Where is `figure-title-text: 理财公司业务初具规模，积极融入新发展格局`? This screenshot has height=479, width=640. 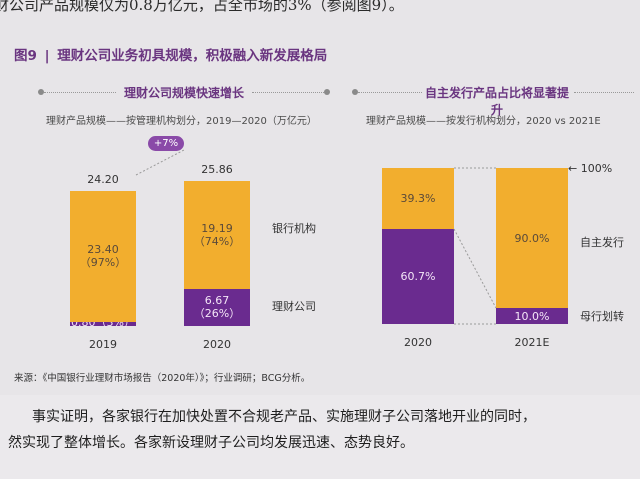 figure-title-text: 理财公司业务初具规模，积极融入新发展格局 is located at coordinates (192, 56).